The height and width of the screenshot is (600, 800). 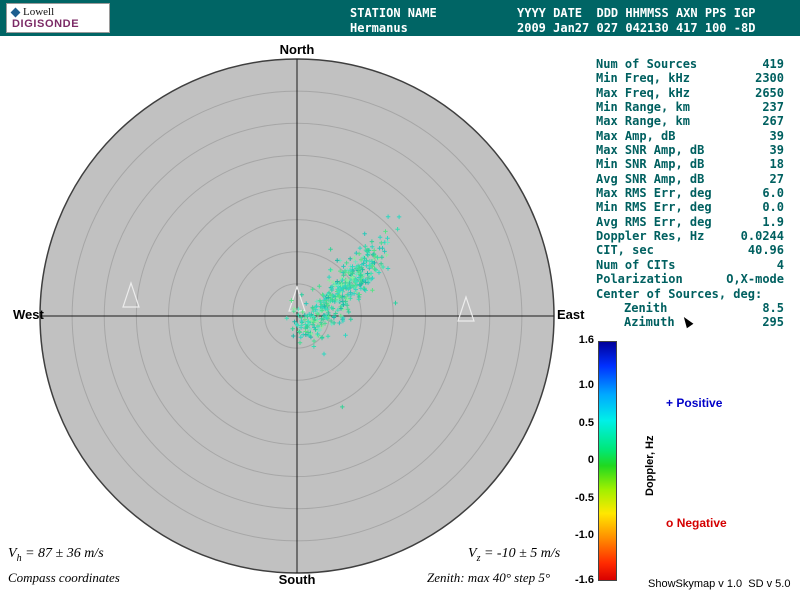 I want to click on stat-value: 419, so click(x=773, y=64).